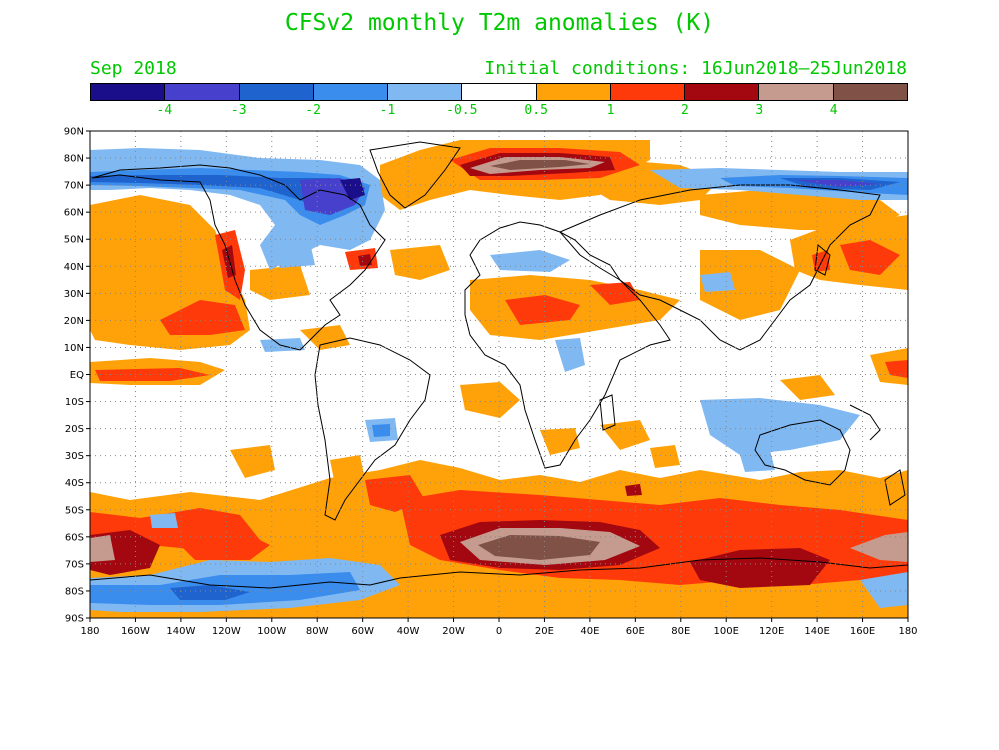 The height and width of the screenshot is (750, 999). Describe the element at coordinates (372, 429) in the screenshot. I see `south-america-outline` at that location.